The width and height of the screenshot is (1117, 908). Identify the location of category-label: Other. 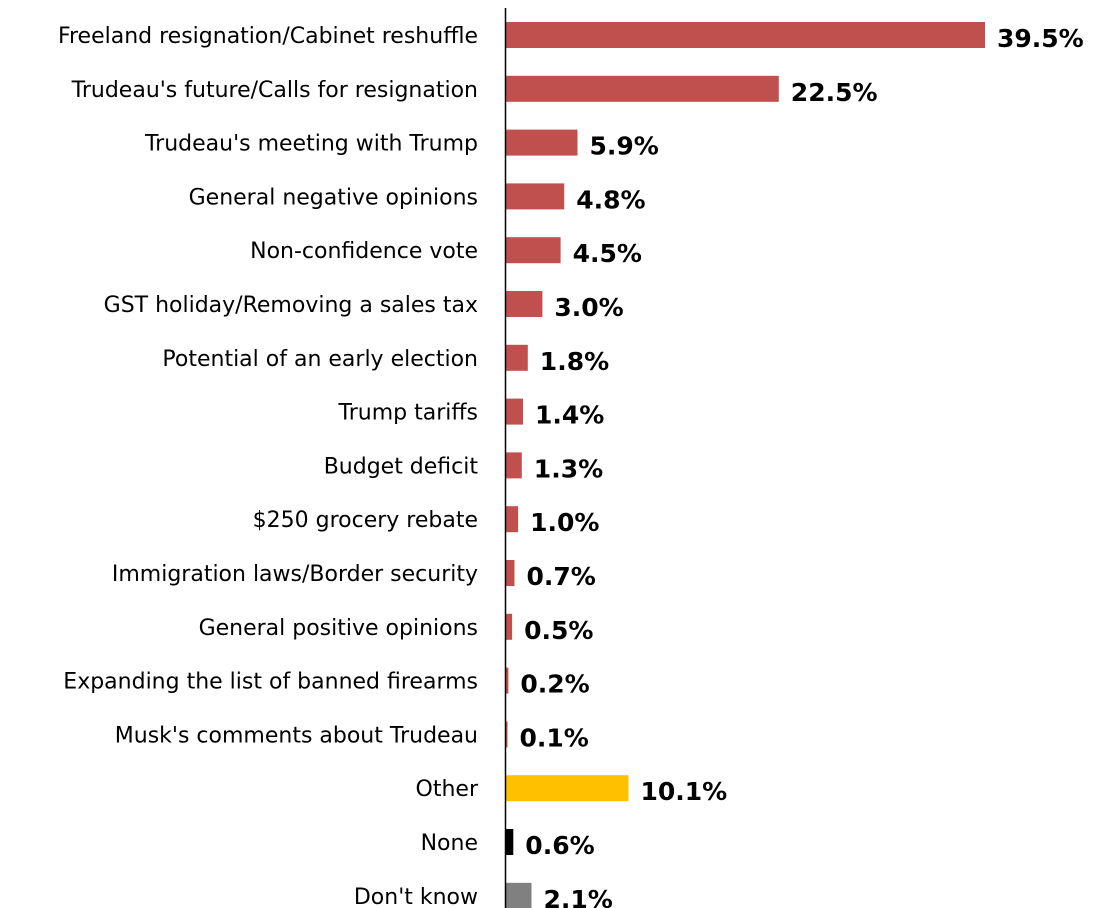
(447, 789).